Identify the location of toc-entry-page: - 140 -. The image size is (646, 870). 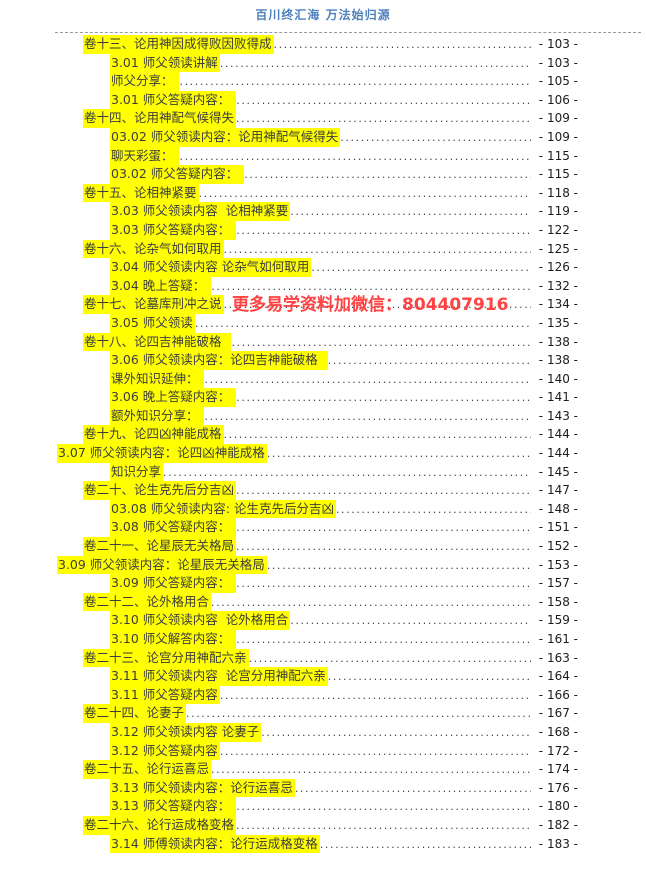
(558, 378).